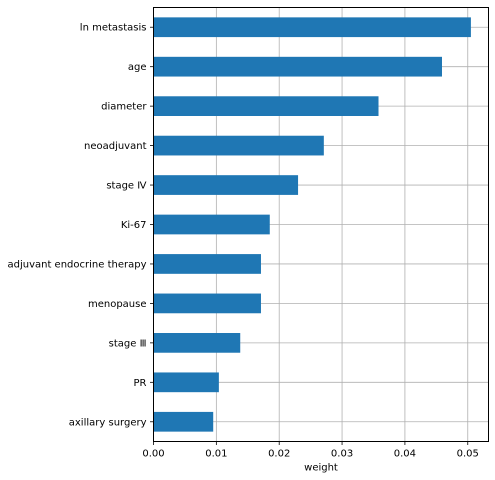  What do you see at coordinates (113, 28) in the screenshot?
I see `y-tick-label: ln metastasis` at bounding box center [113, 28].